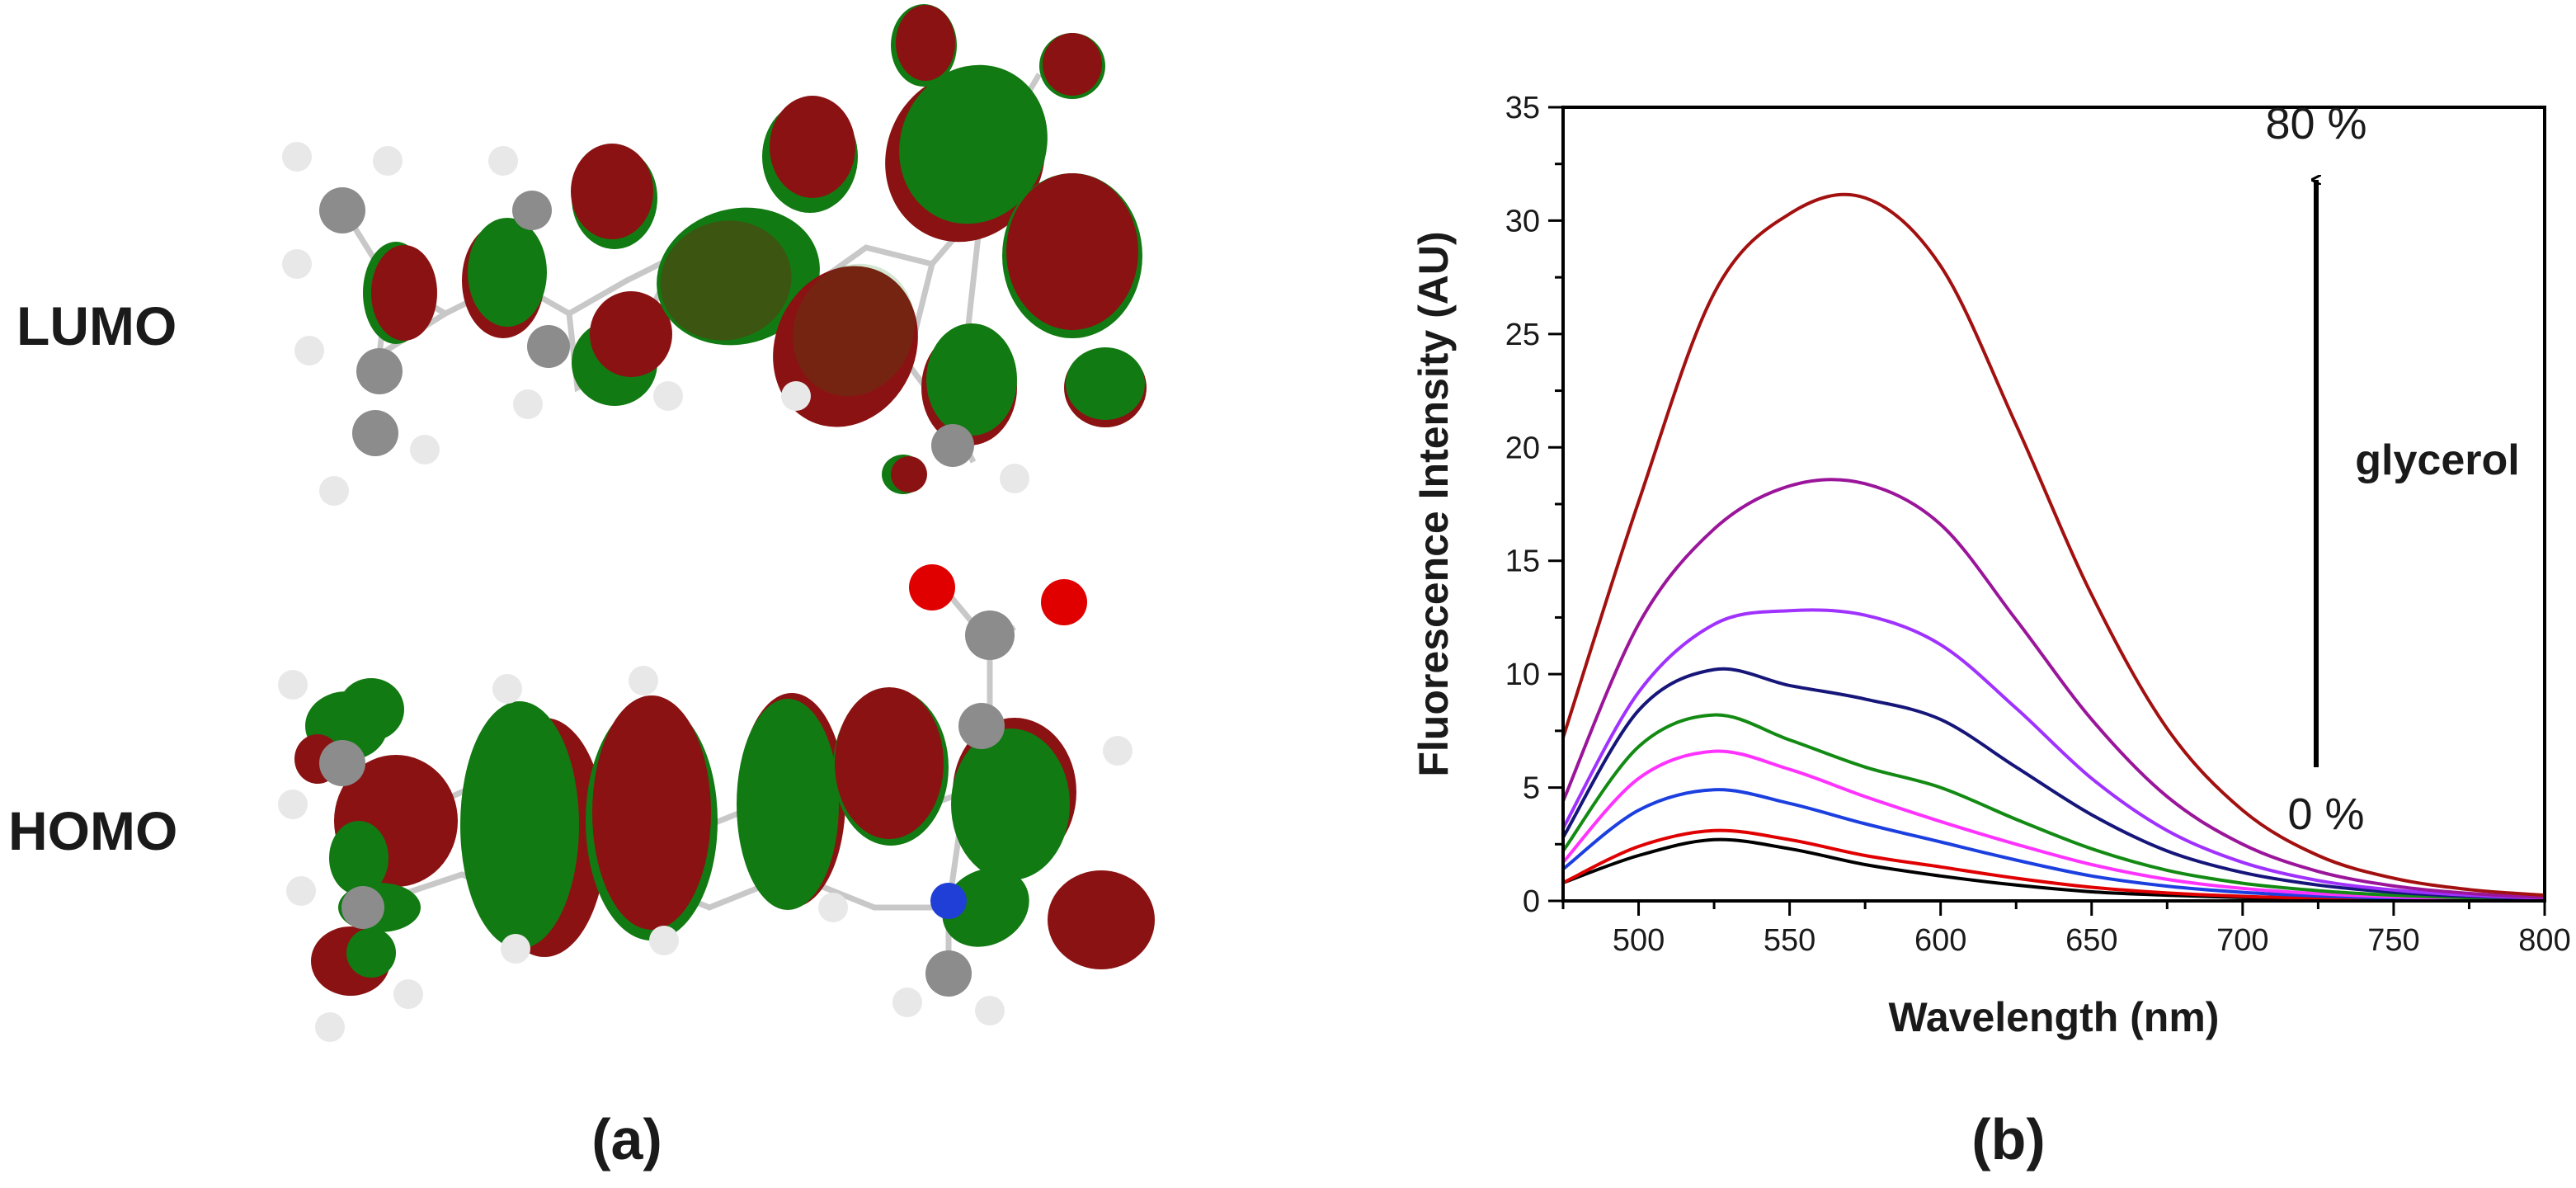 The width and height of the screenshot is (2576, 1188). What do you see at coordinates (626, 1139) in the screenshot?
I see `panel-a-caption: (a)` at bounding box center [626, 1139].